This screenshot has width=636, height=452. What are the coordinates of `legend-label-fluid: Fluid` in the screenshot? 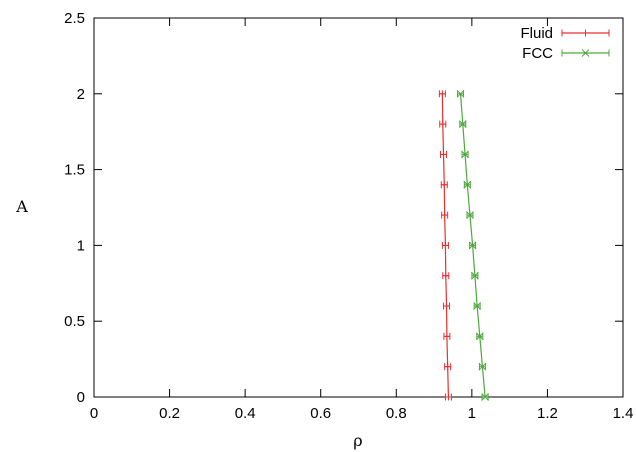 It's located at (536, 33).